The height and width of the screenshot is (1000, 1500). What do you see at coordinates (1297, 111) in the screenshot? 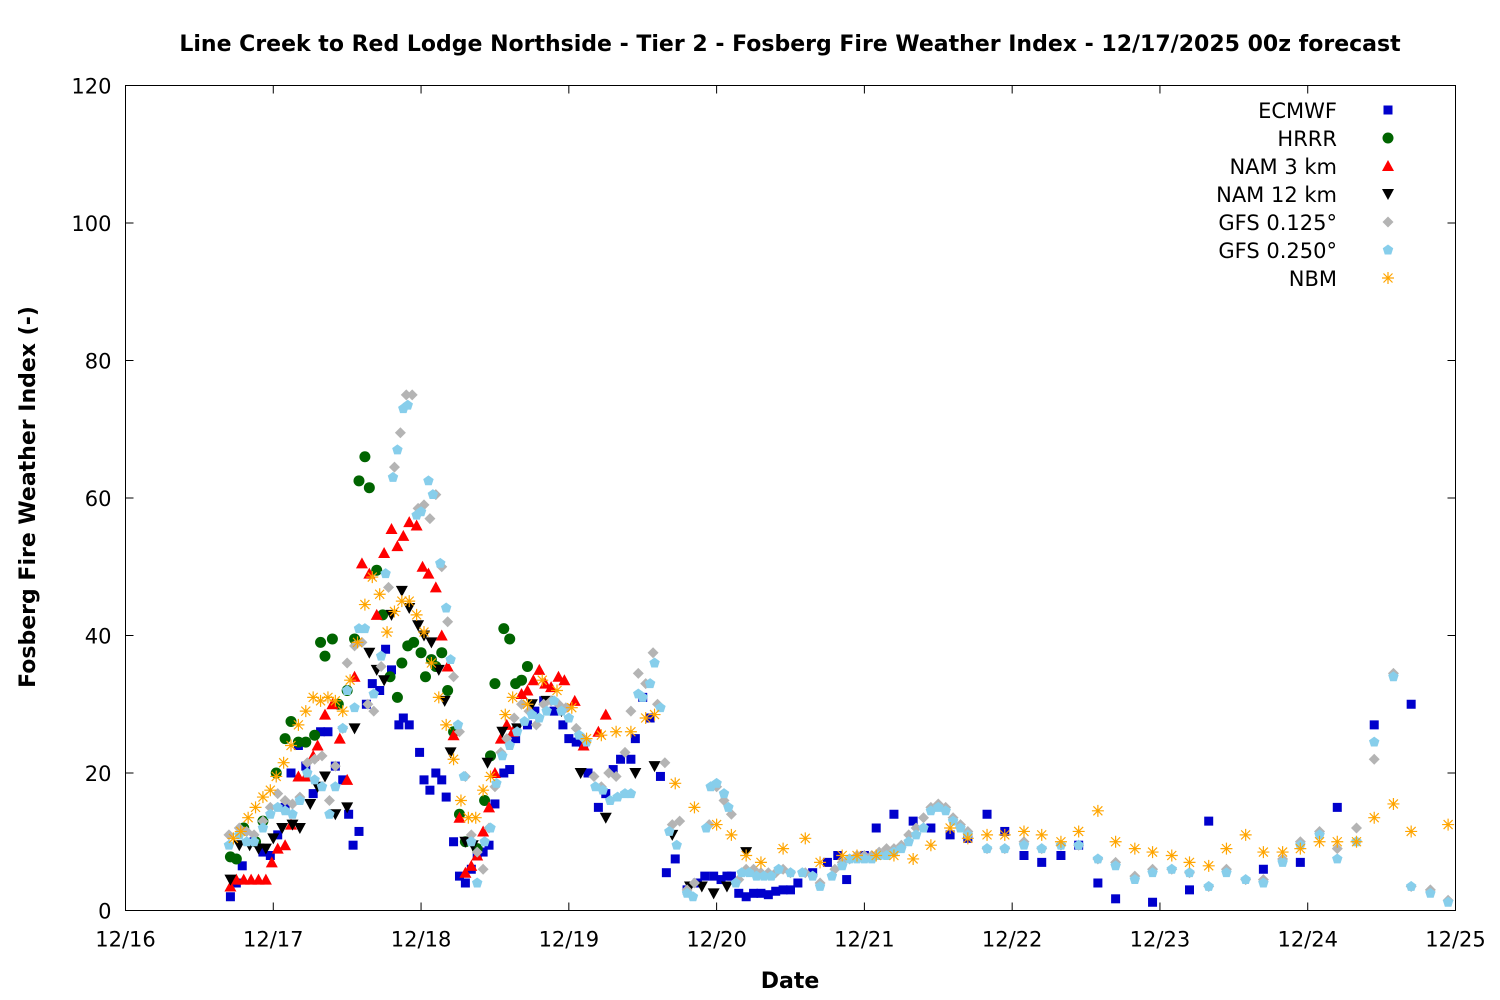
I see `legend-label: ECMWF` at bounding box center [1297, 111].